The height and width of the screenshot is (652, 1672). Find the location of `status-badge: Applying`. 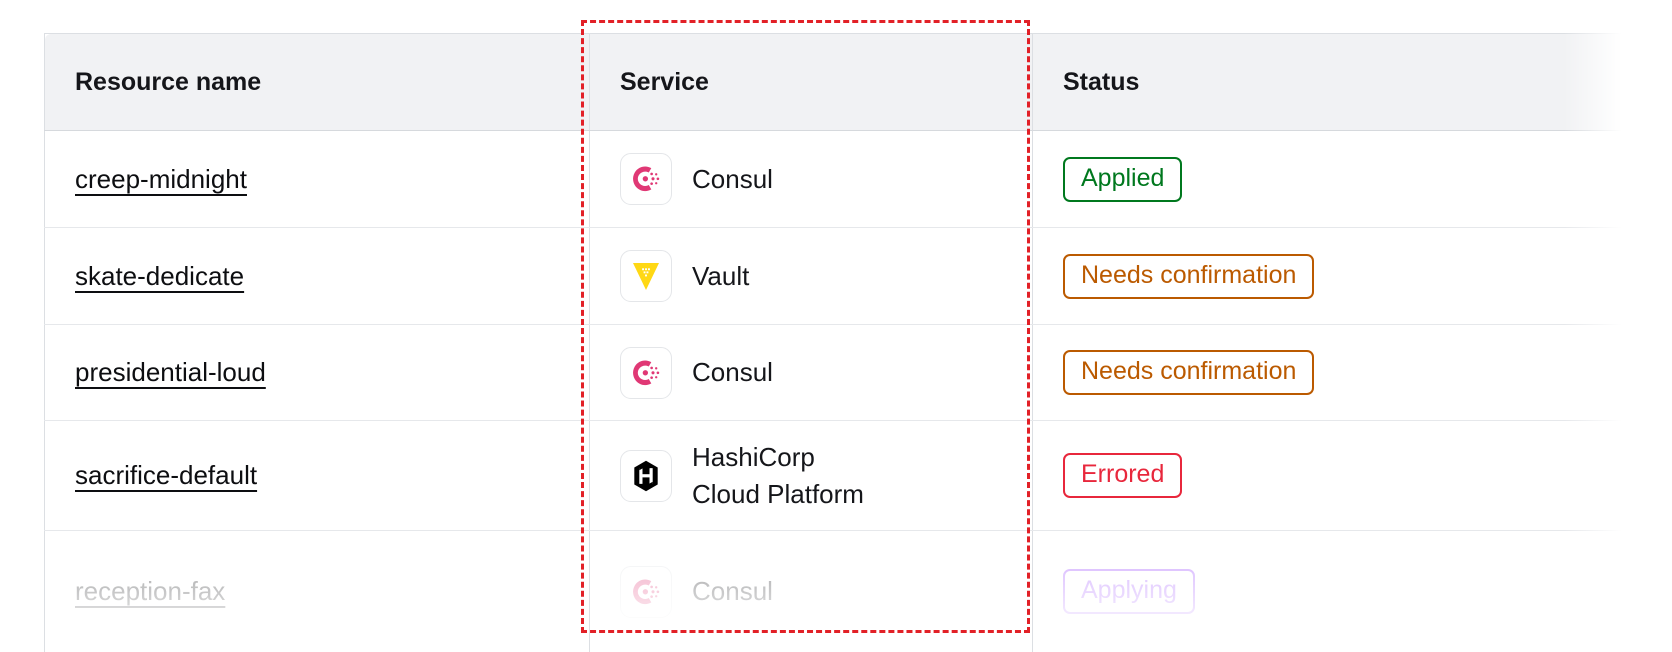

status-badge: Applying is located at coordinates (1129, 591).